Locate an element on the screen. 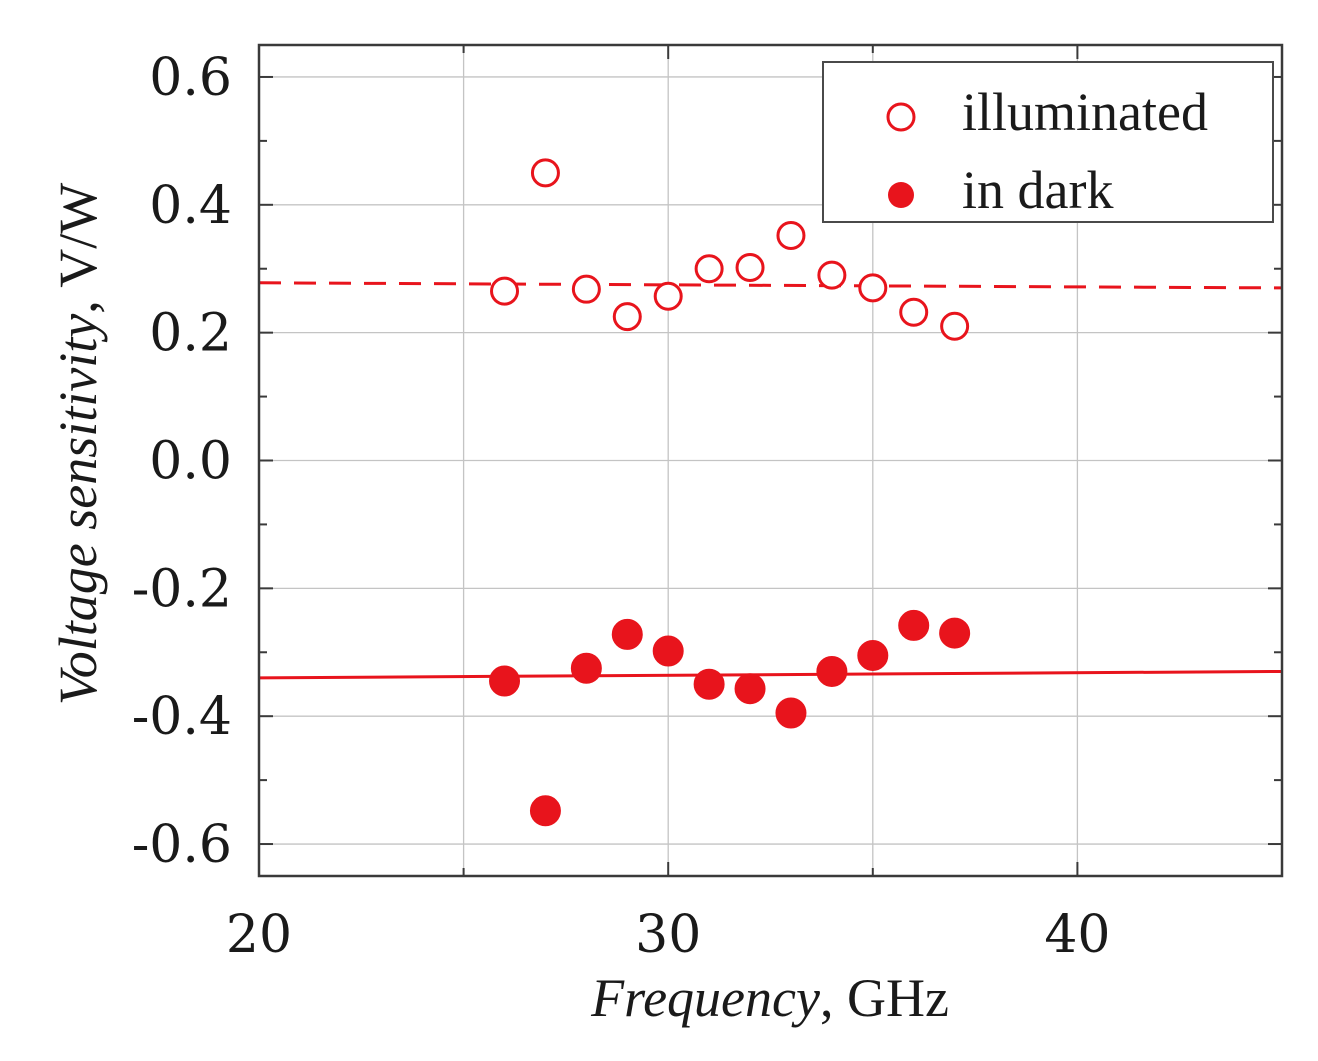 This screenshot has width=1318, height=1061. y-tick-label: 0.6 is located at coordinates (190, 78).